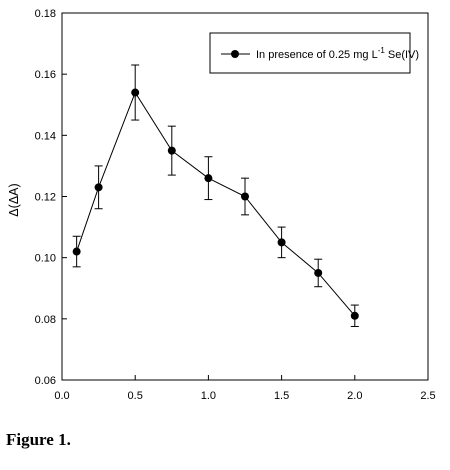  What do you see at coordinates (337, 53) in the screenshot?
I see `legend-label: In presence of 0.25 mg L-1 Se(IV)` at bounding box center [337, 53].